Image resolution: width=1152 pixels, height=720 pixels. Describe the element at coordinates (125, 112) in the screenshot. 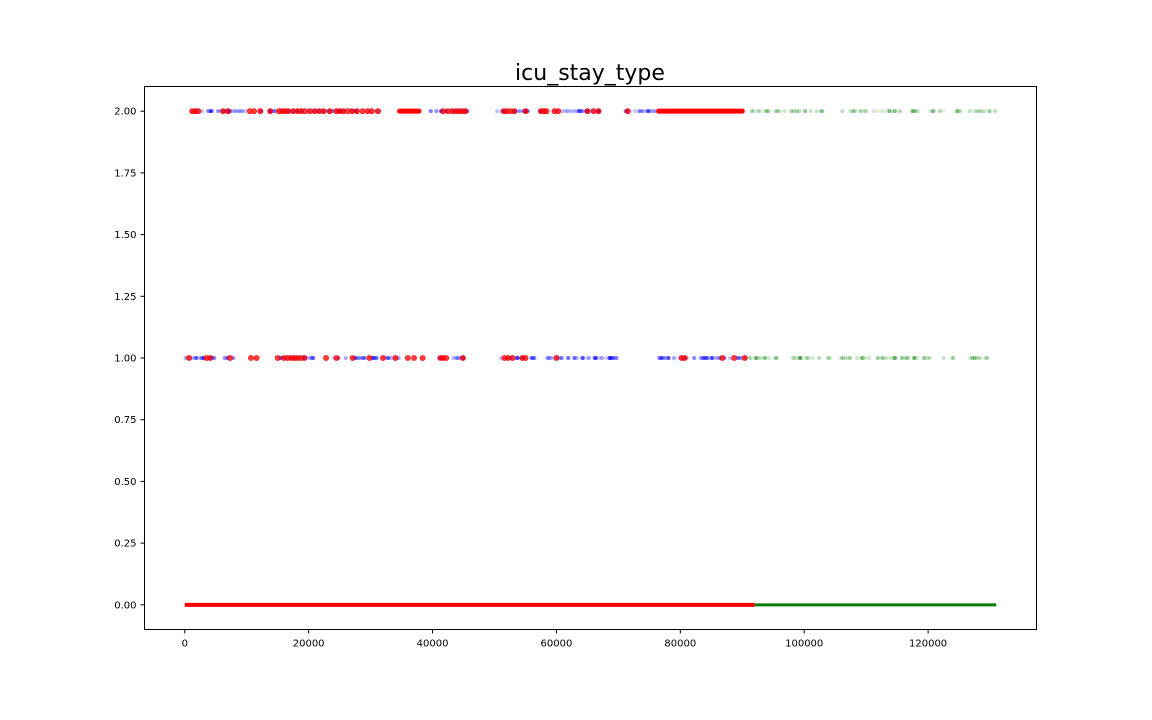

I see `y-tick-label: 2.00` at that location.